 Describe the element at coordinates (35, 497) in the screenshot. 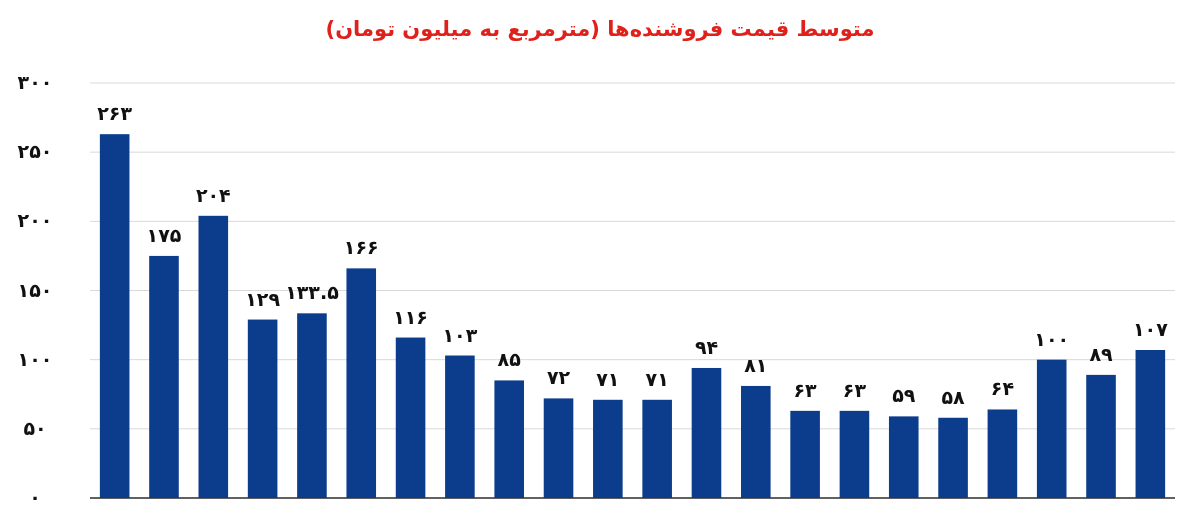

I see `y-tick-label: ۰` at that location.